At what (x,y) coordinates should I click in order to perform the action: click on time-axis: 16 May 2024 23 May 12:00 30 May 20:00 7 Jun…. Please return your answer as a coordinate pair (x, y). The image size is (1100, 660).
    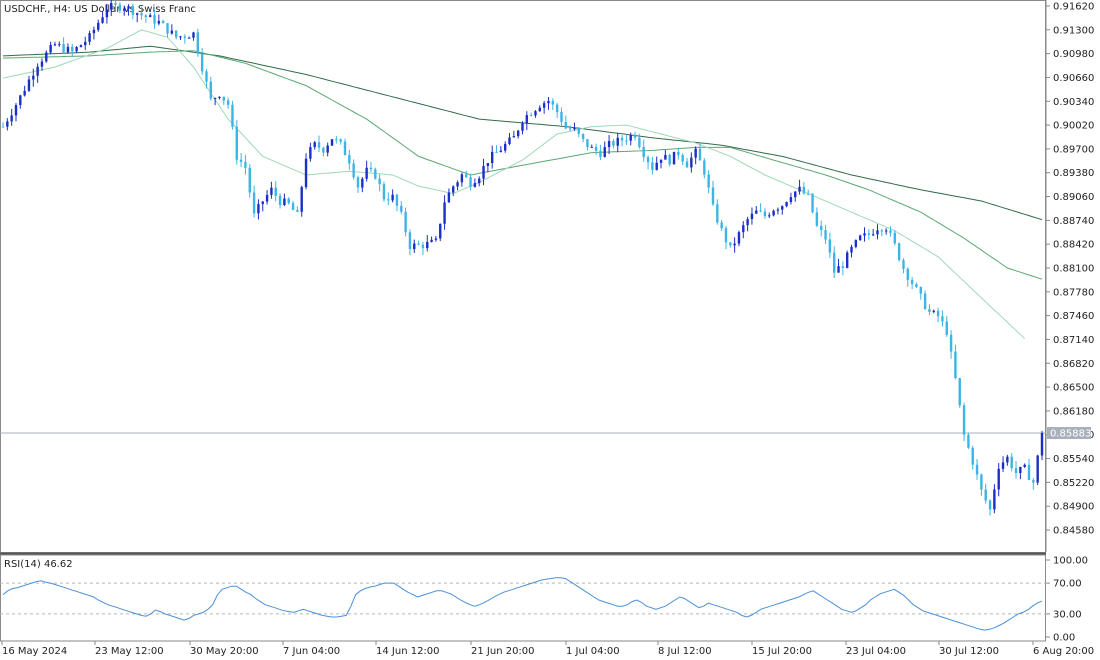
    Looking at the image, I should click on (547, 649).